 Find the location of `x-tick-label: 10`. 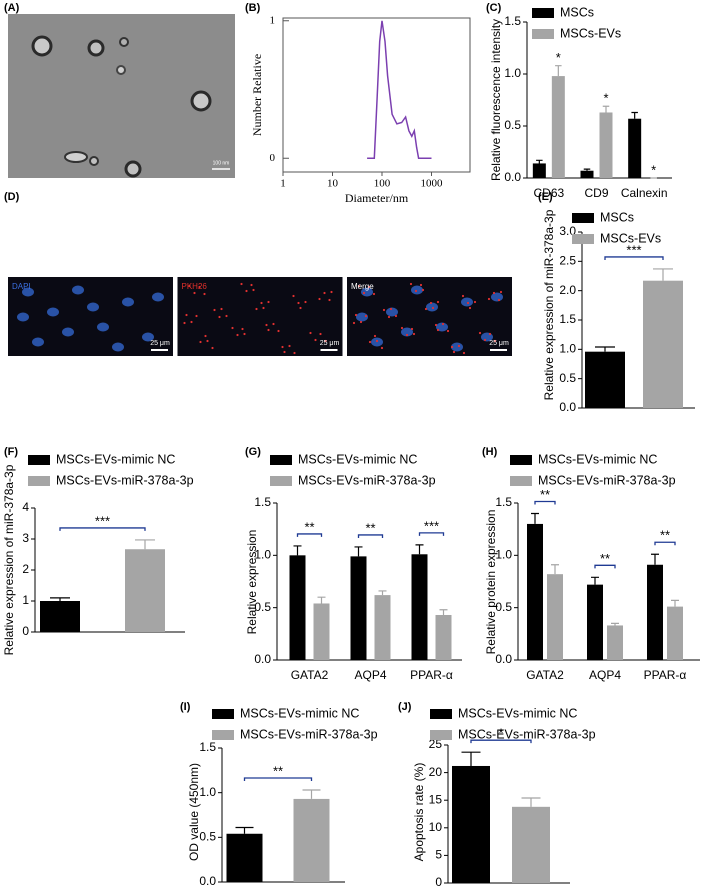

x-tick-label: 10 is located at coordinates (333, 184).